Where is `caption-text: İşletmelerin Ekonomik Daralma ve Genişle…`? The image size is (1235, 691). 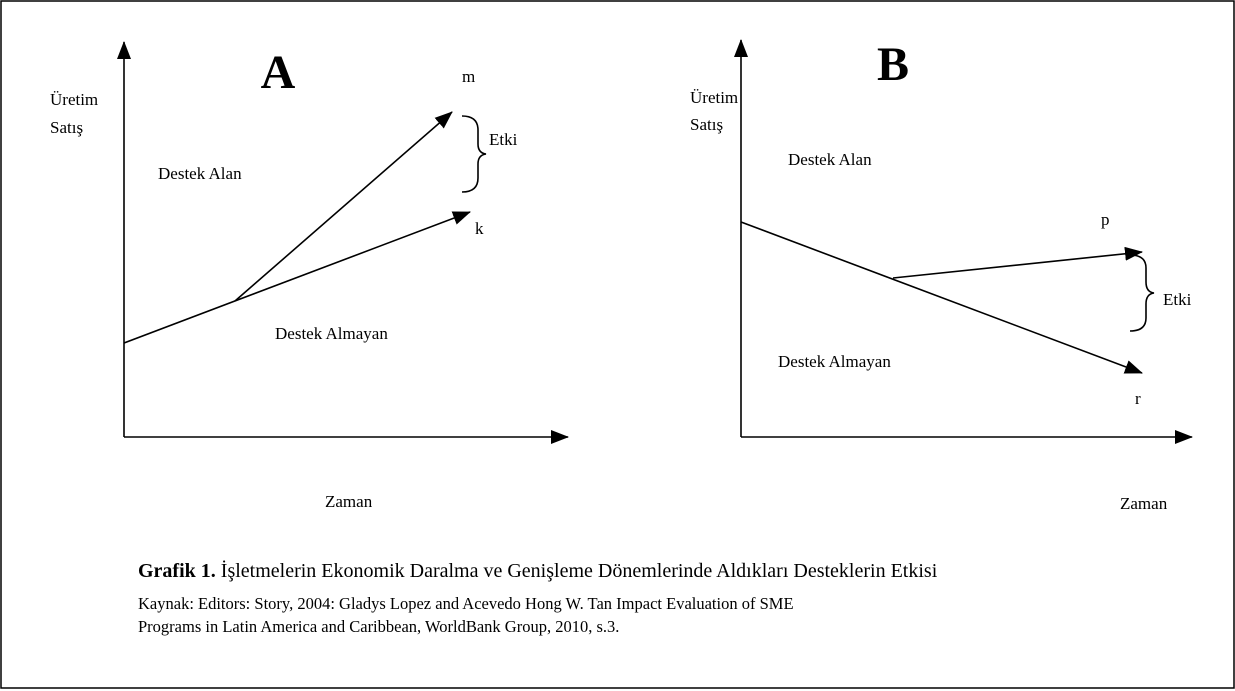
caption-text: İşletmelerin Ekonomik Daralma ve Genişle… is located at coordinates (577, 570).